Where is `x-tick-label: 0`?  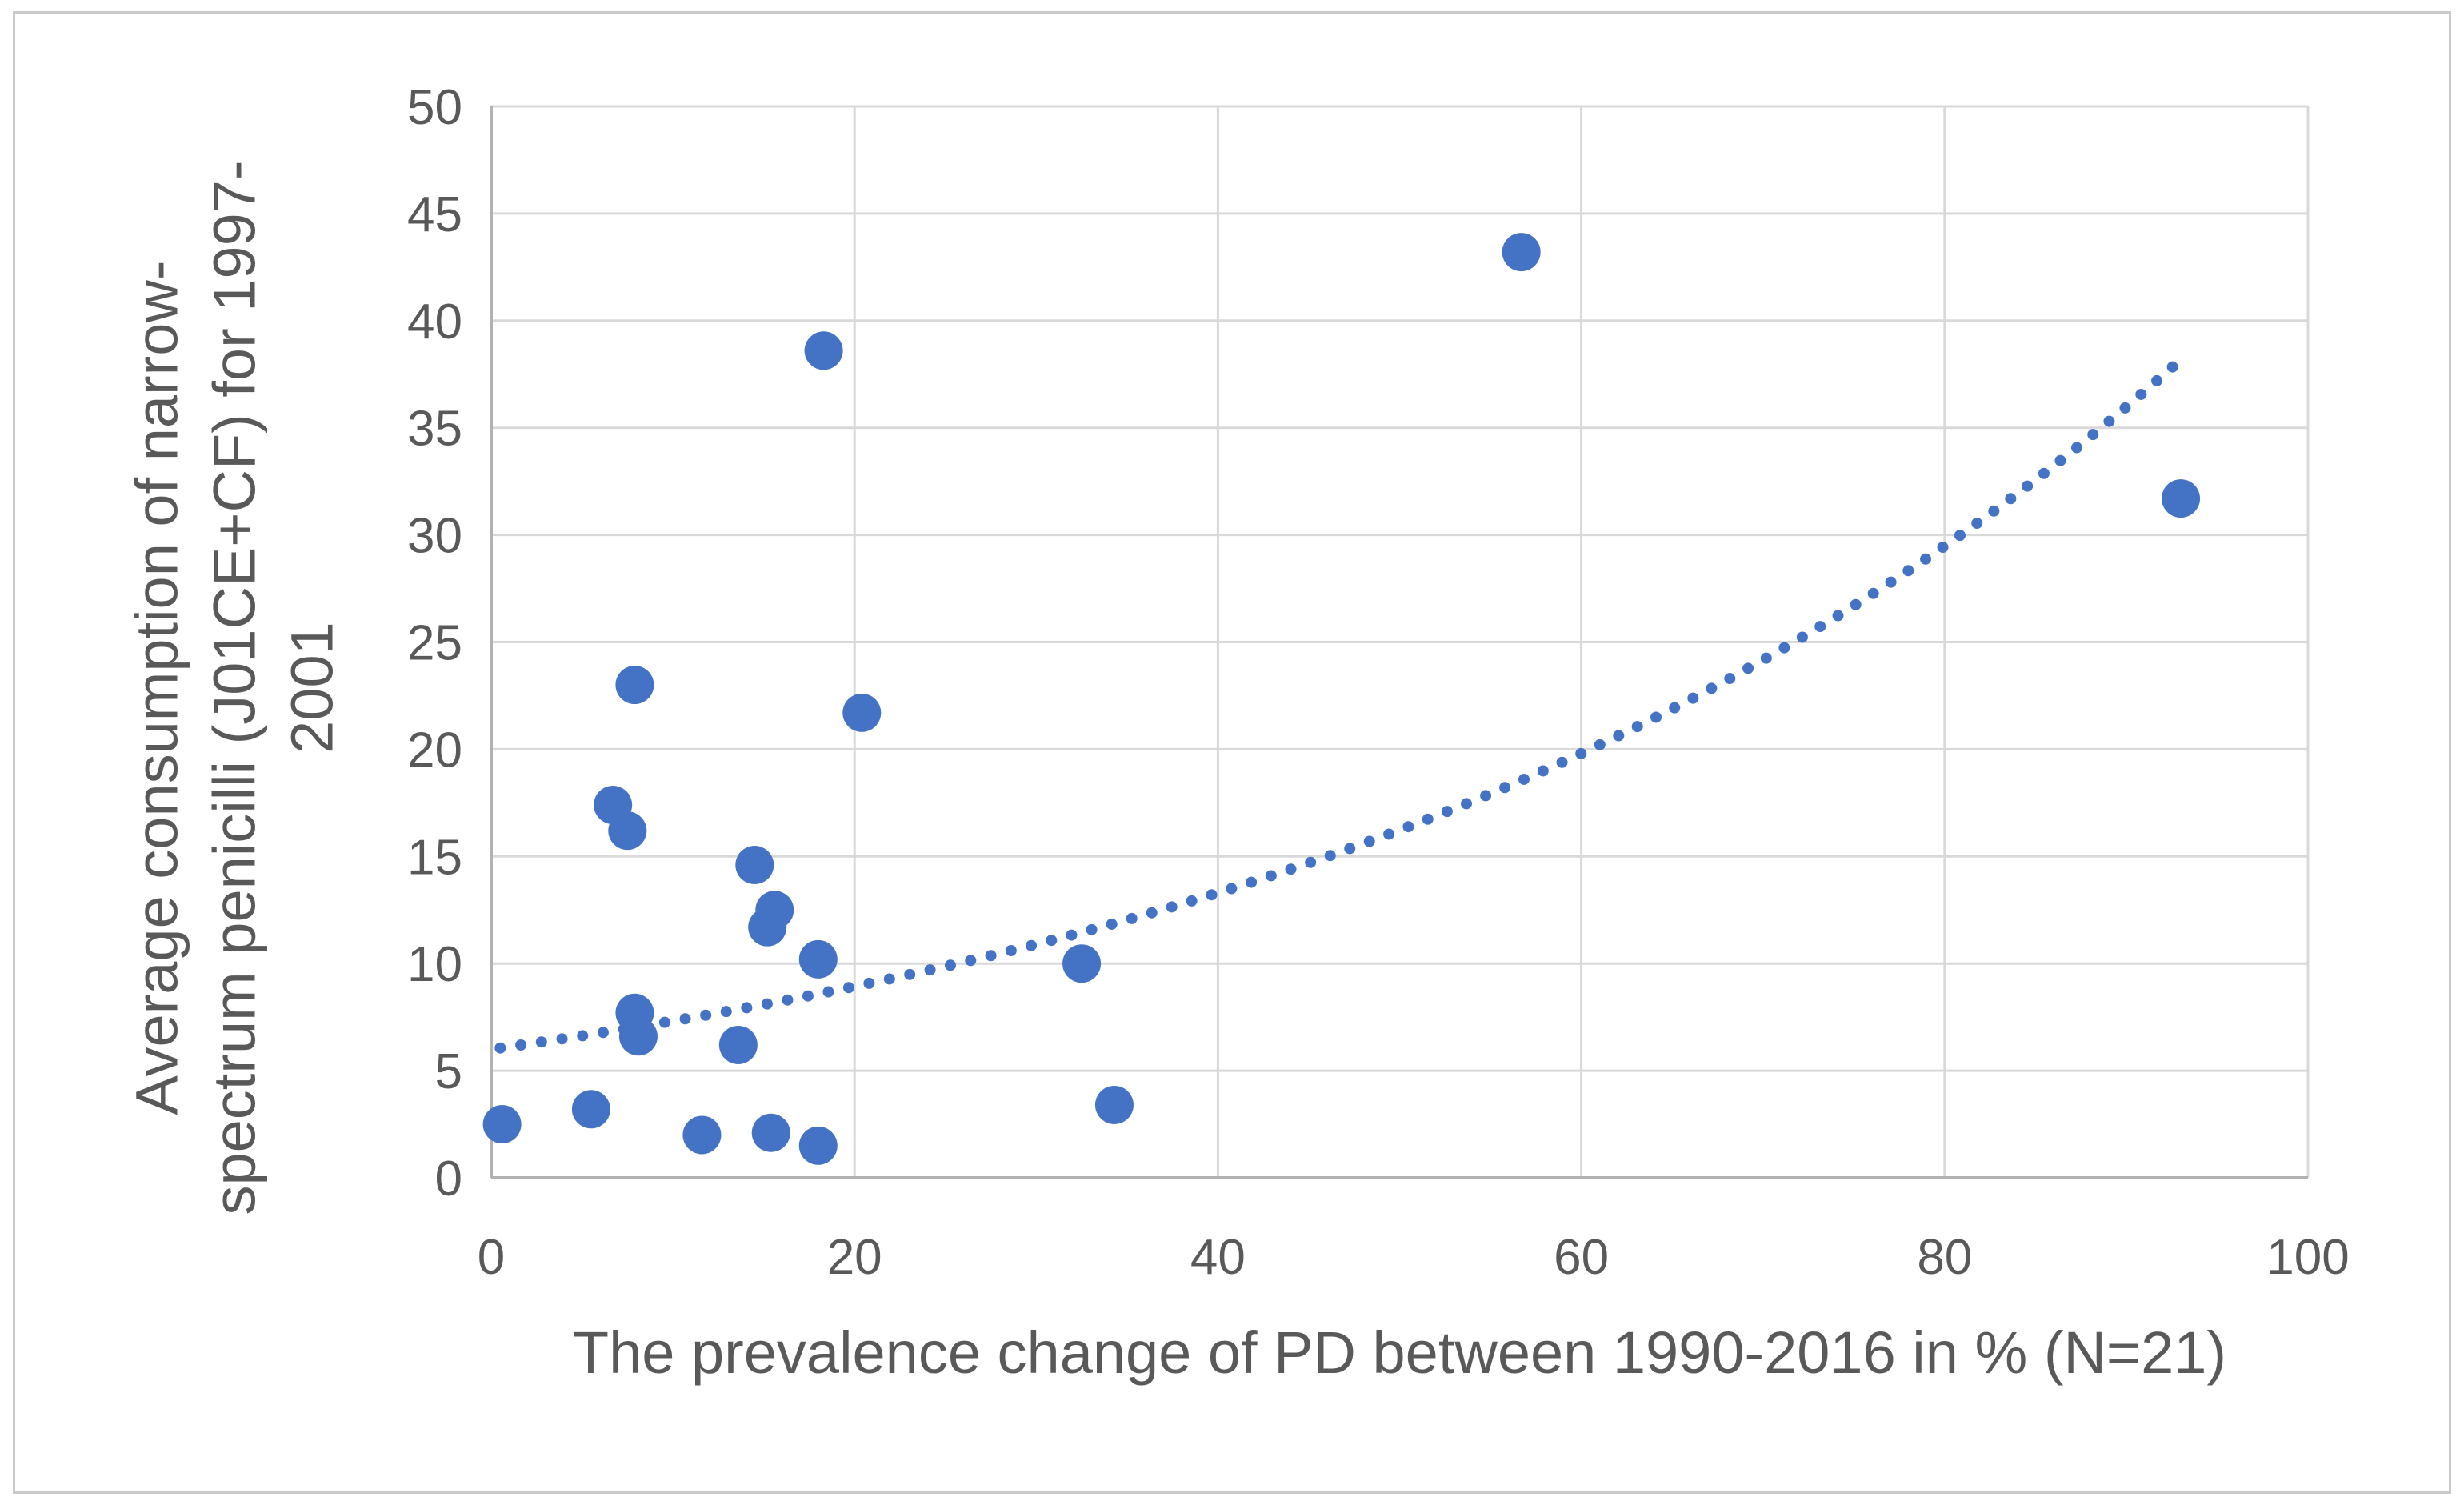
x-tick-label: 0 is located at coordinates (491, 1257).